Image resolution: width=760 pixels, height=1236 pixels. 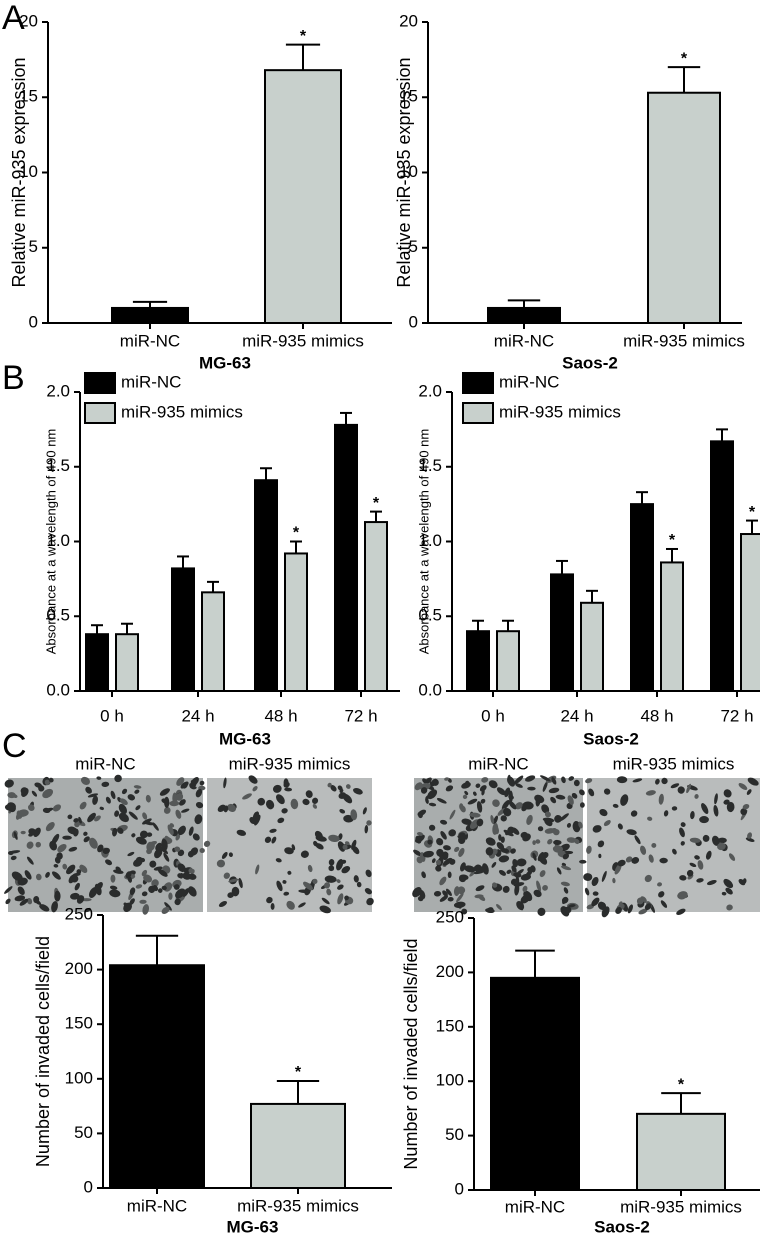 What do you see at coordinates (454, 1134) in the screenshot?
I see `y-tick-label: 50` at bounding box center [454, 1134].